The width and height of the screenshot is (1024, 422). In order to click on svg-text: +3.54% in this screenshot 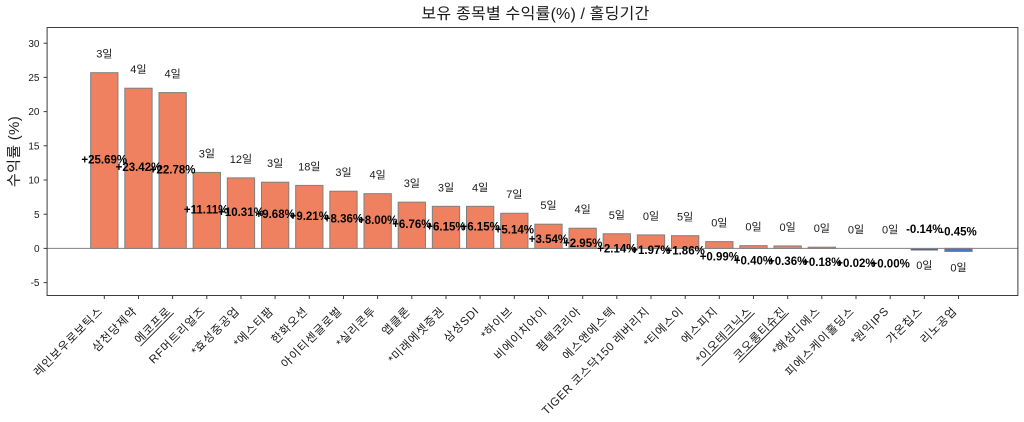, I will do `click(548, 240)`.